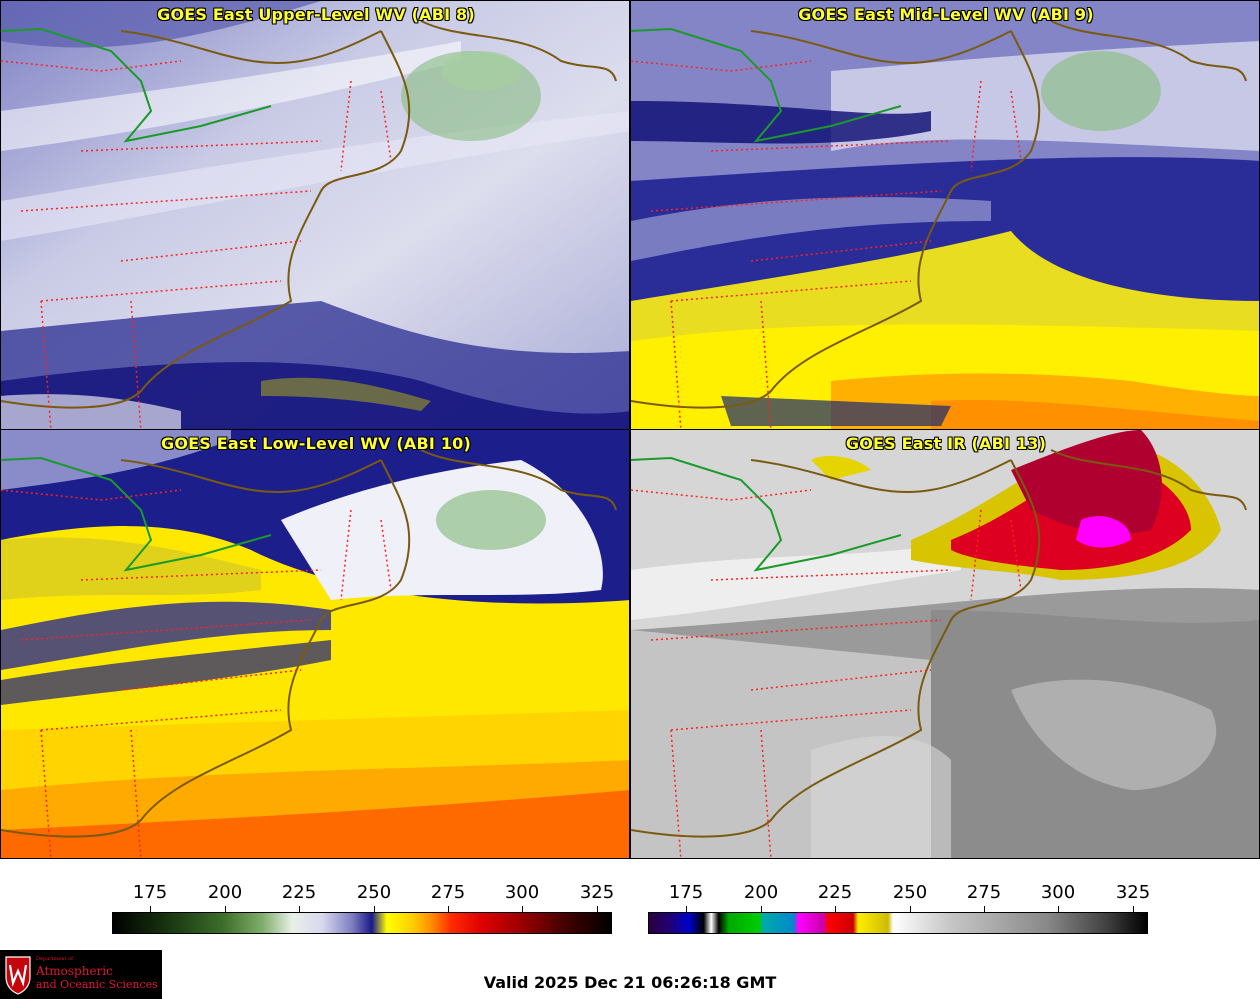  What do you see at coordinates (316, 14) in the screenshot?
I see `panel-title: GOES East Upper-Level WV (ABI 8)` at bounding box center [316, 14].